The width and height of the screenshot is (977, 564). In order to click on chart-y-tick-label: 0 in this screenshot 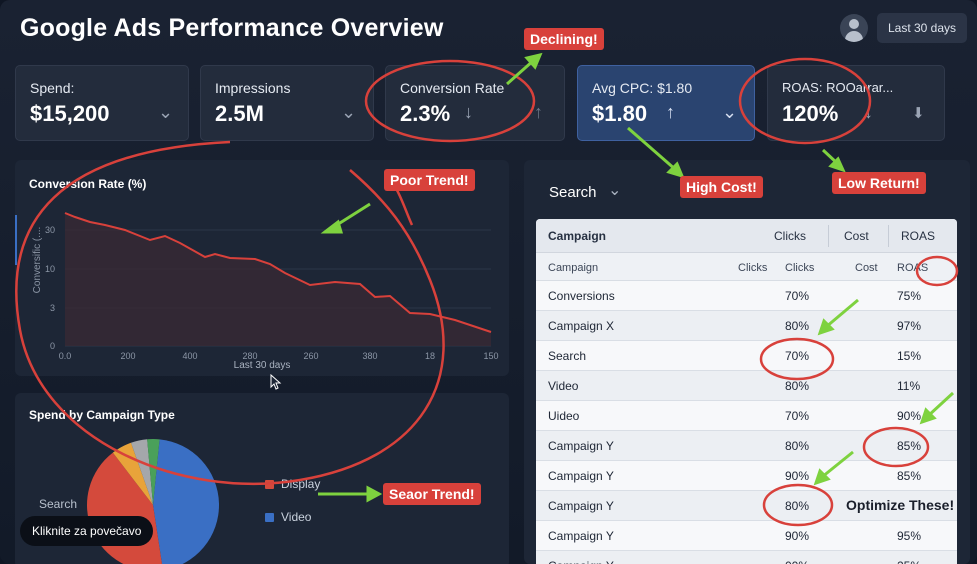, I will do `click(52, 346)`.